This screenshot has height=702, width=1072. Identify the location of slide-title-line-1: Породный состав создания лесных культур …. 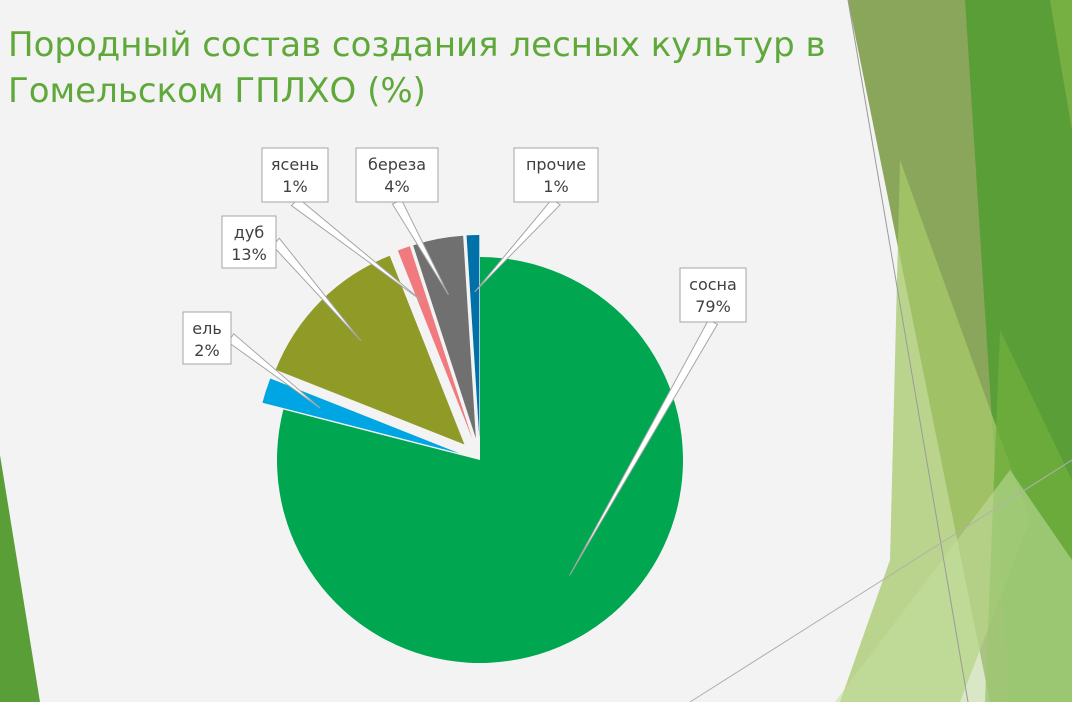
(417, 45).